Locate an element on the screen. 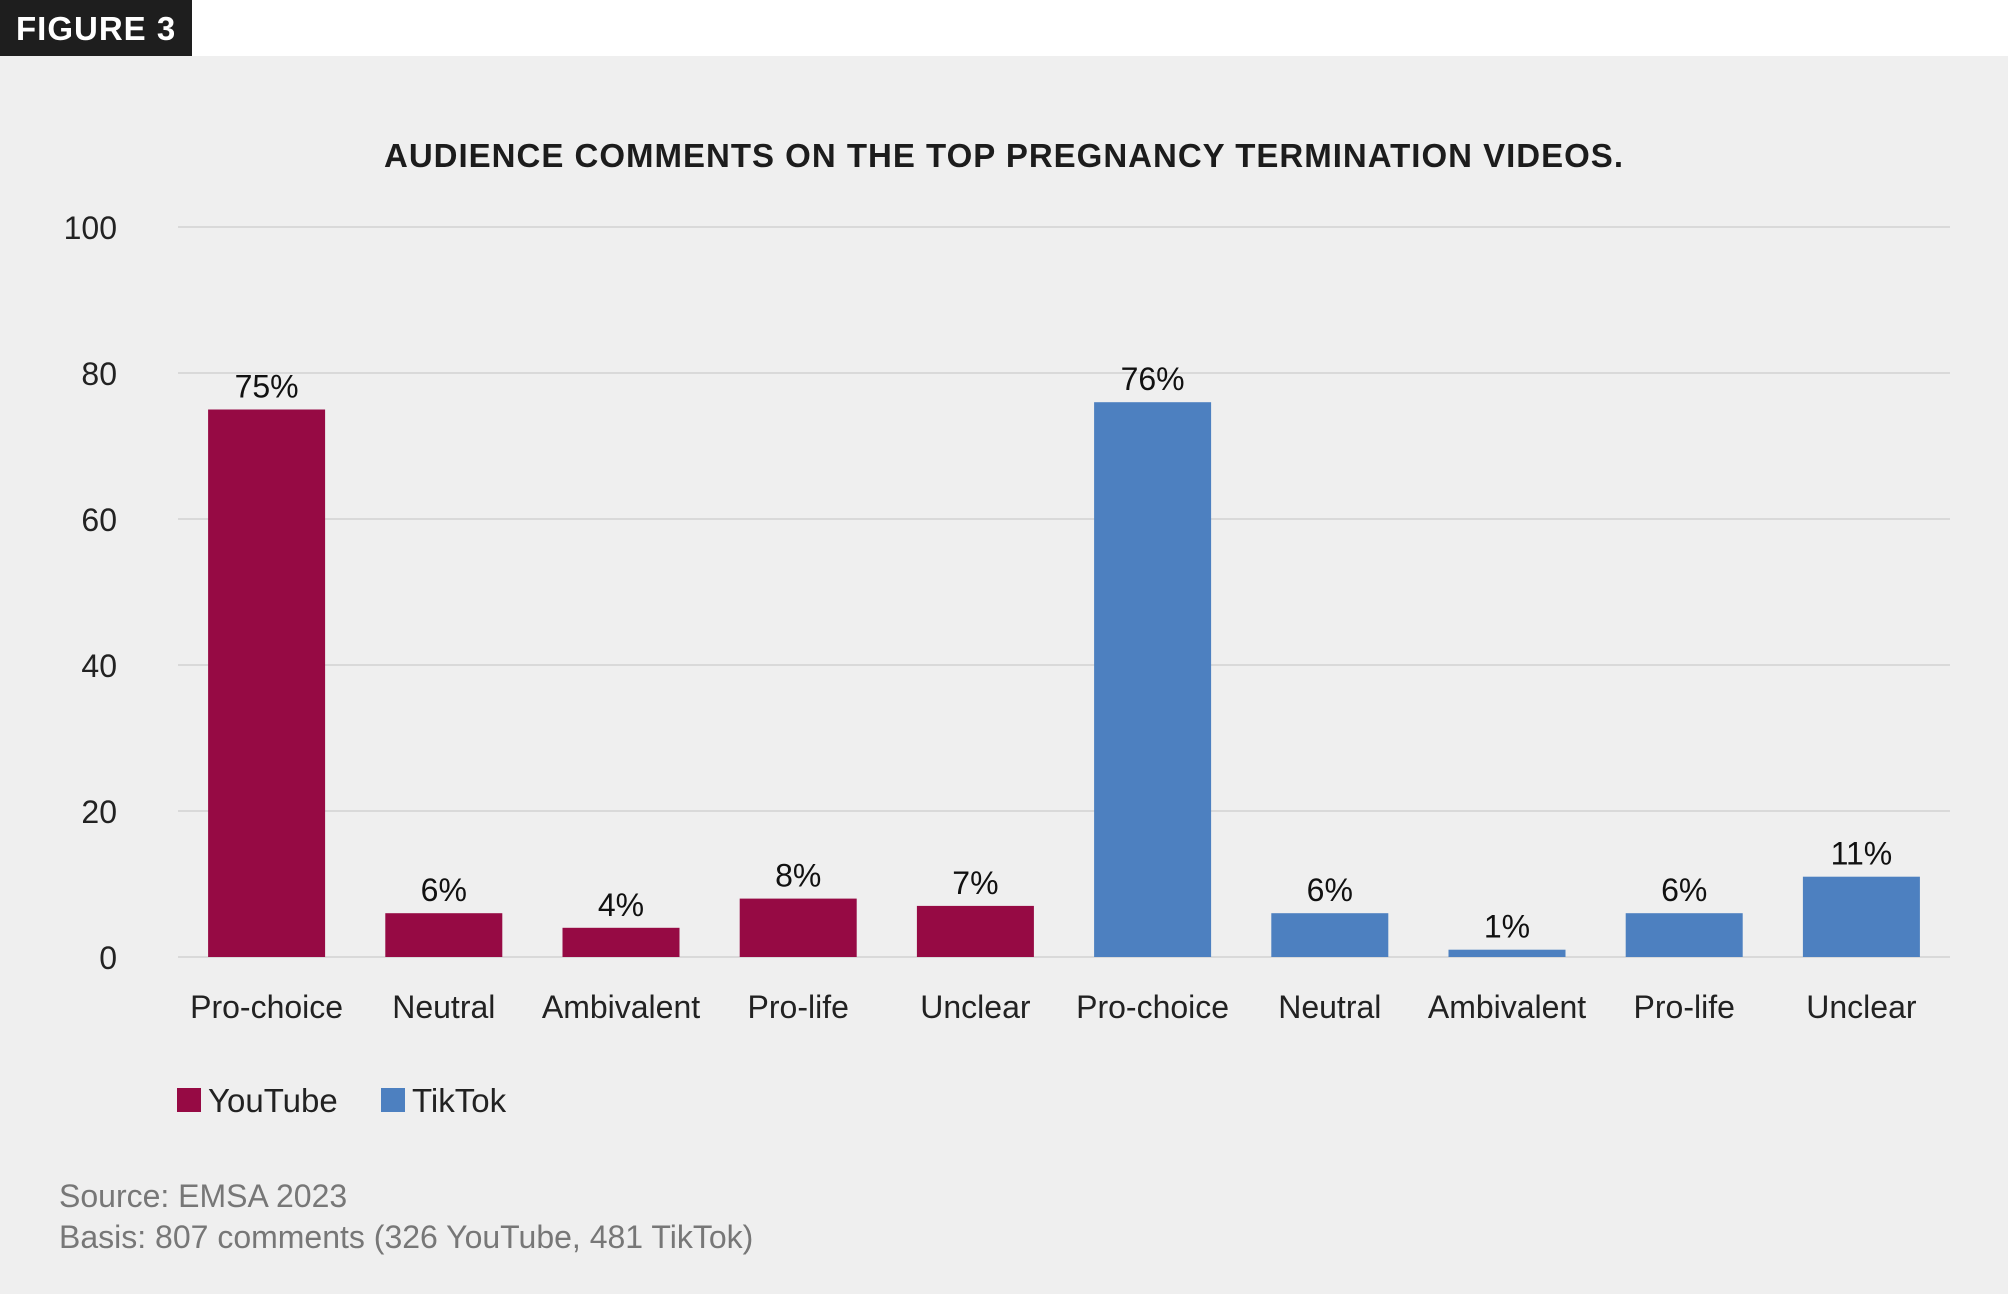 The image size is (2008, 1294). header-band is located at coordinates (1004, 28).